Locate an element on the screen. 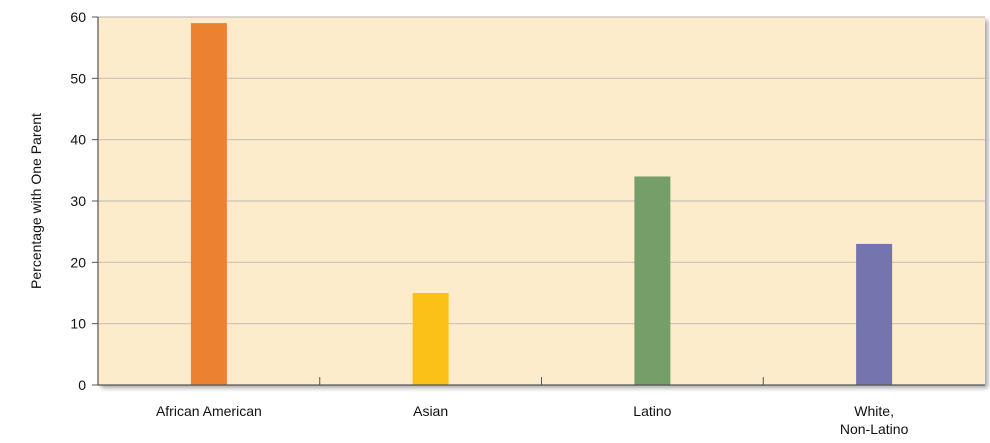 The width and height of the screenshot is (990, 443). y-tick-label: 60 is located at coordinates (78, 17).